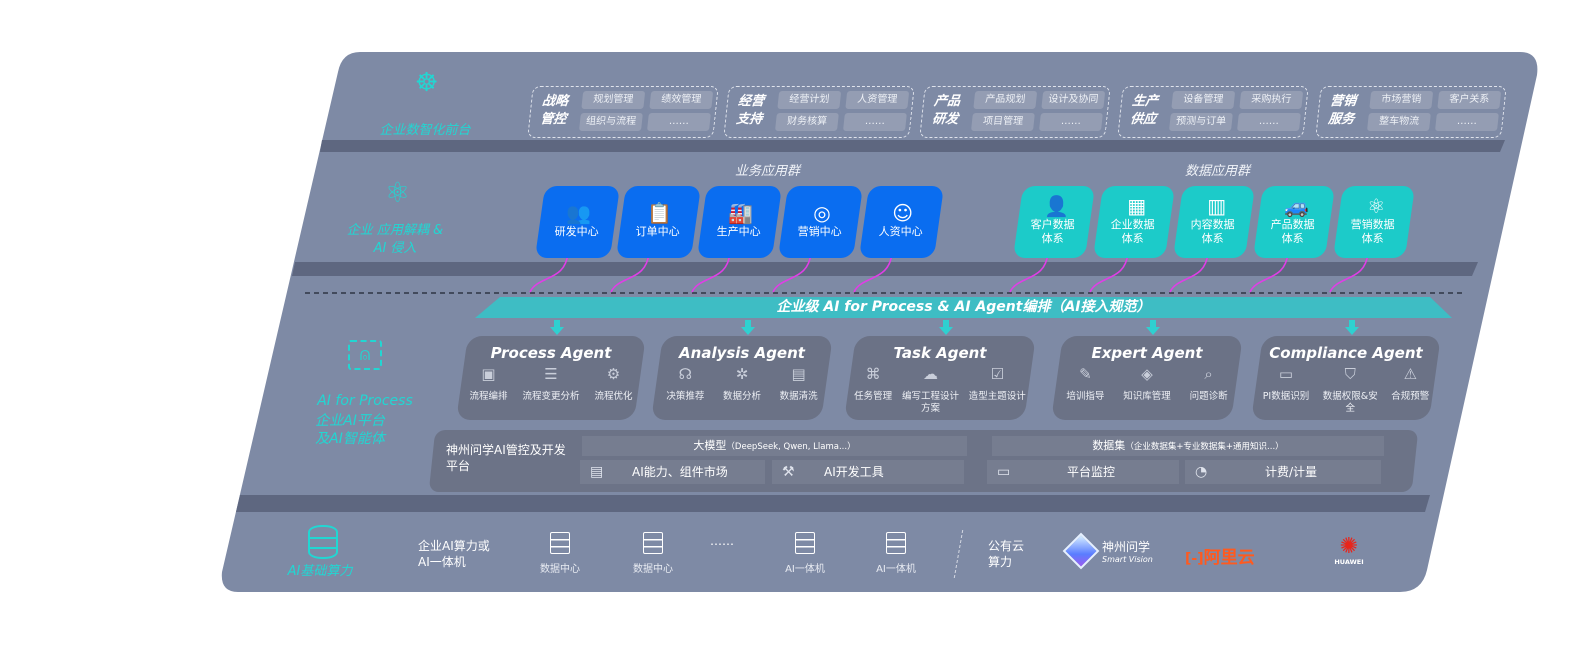  What do you see at coordinates (1203, 100) in the screenshot?
I see `capability-chip: 设备管理` at bounding box center [1203, 100].